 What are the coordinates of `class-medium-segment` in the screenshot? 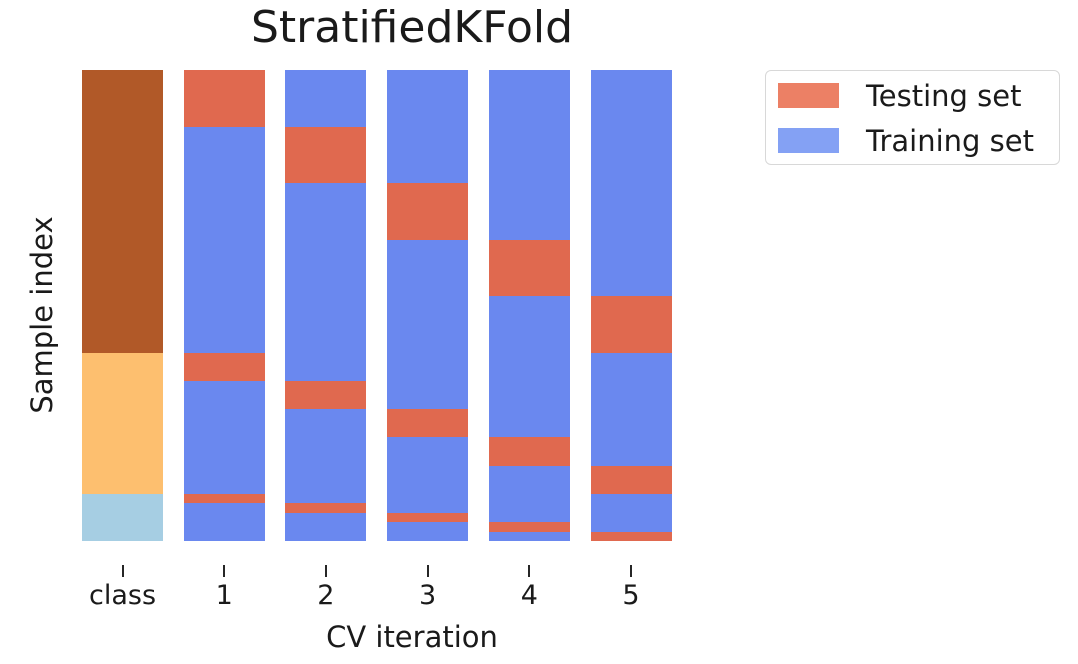 It's located at (122, 423).